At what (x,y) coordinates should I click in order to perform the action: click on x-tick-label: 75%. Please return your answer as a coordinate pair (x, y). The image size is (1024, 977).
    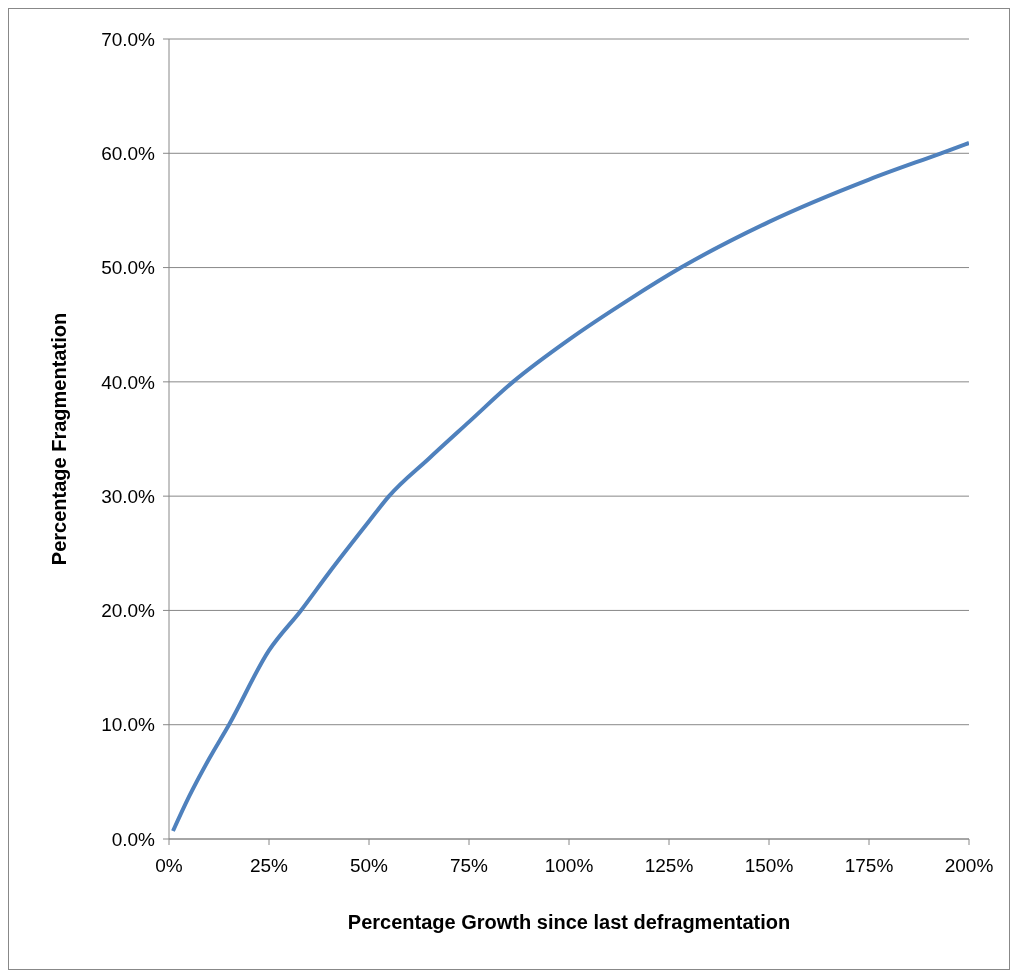
    Looking at the image, I should click on (469, 866).